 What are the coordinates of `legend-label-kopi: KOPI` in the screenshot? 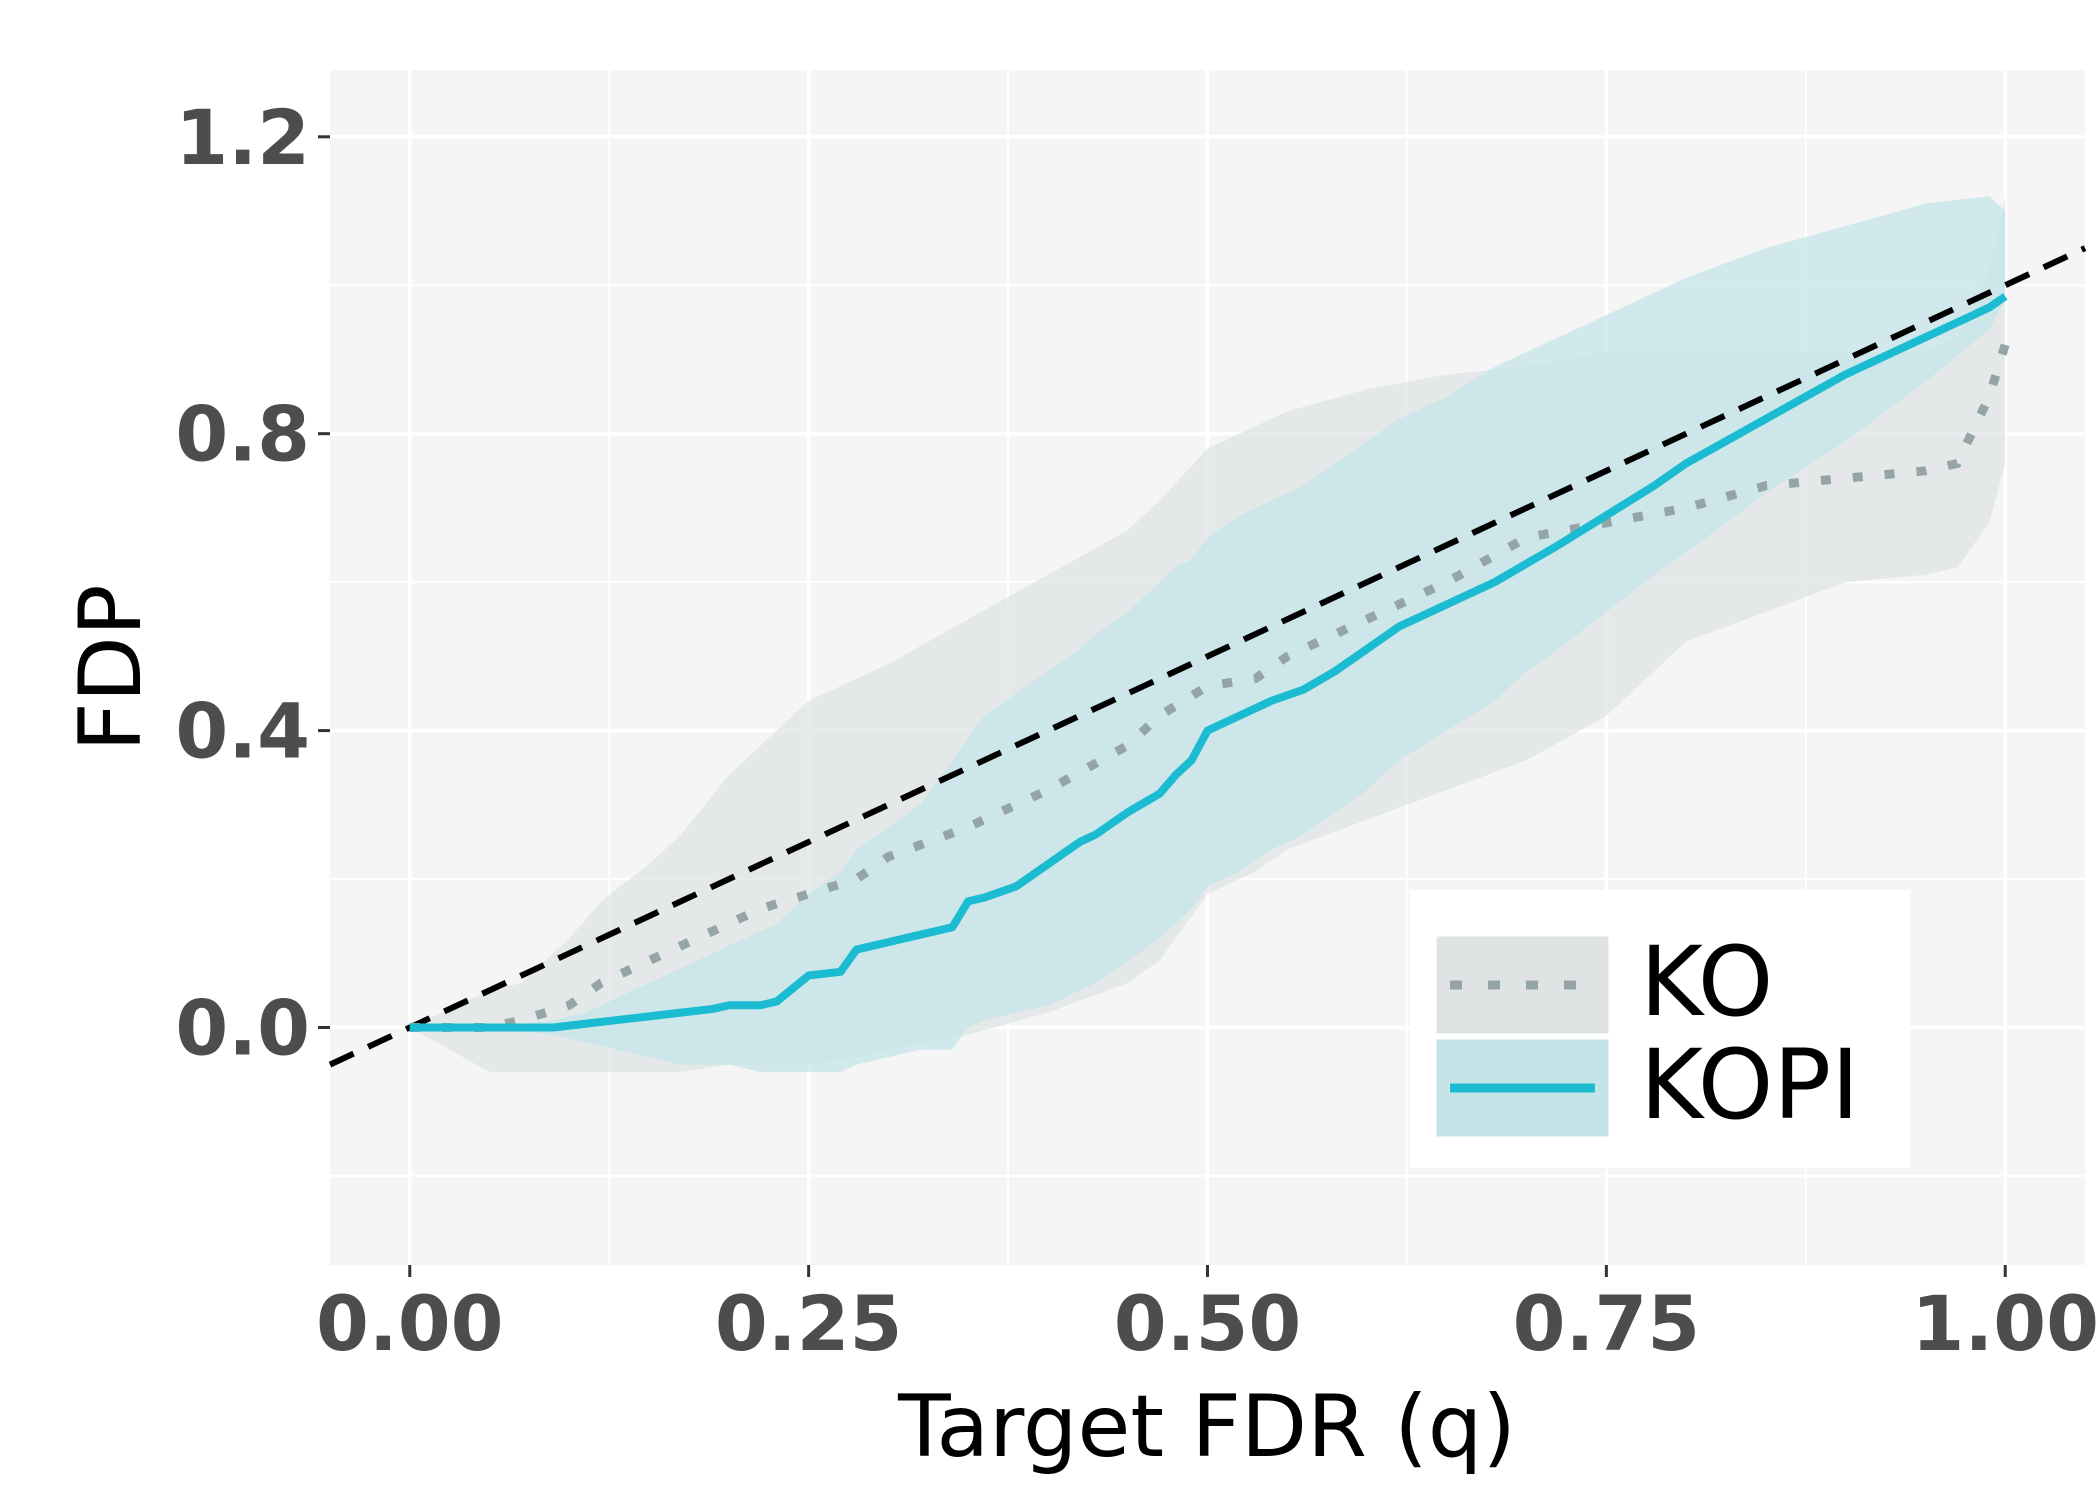 It's located at (1749, 1085).